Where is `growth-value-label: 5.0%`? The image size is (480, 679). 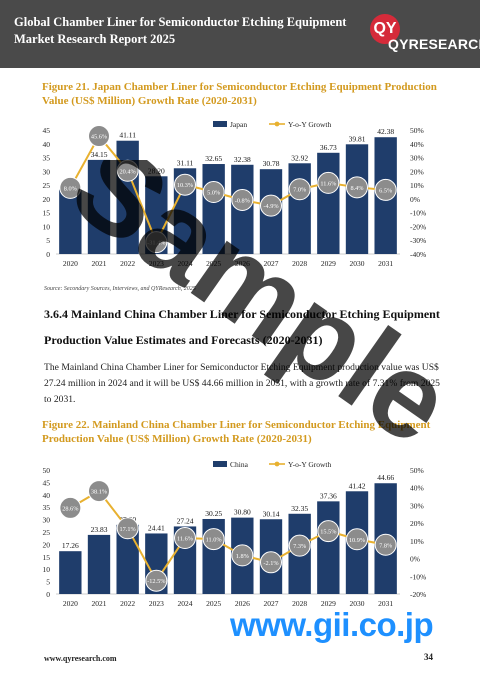
growth-value-label: 5.0% is located at coordinates (214, 193).